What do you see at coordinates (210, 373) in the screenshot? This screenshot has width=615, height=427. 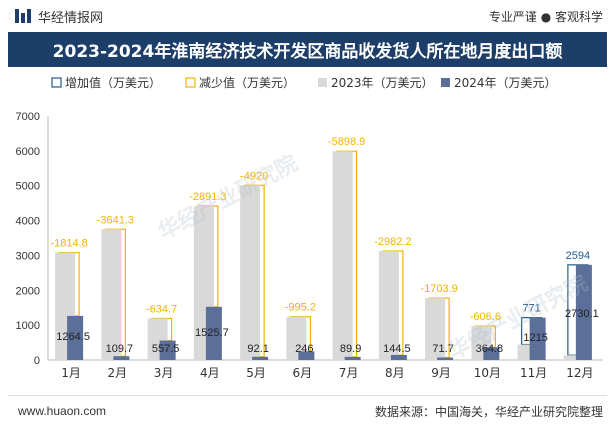 I see `x-tick-label: 4月` at bounding box center [210, 373].